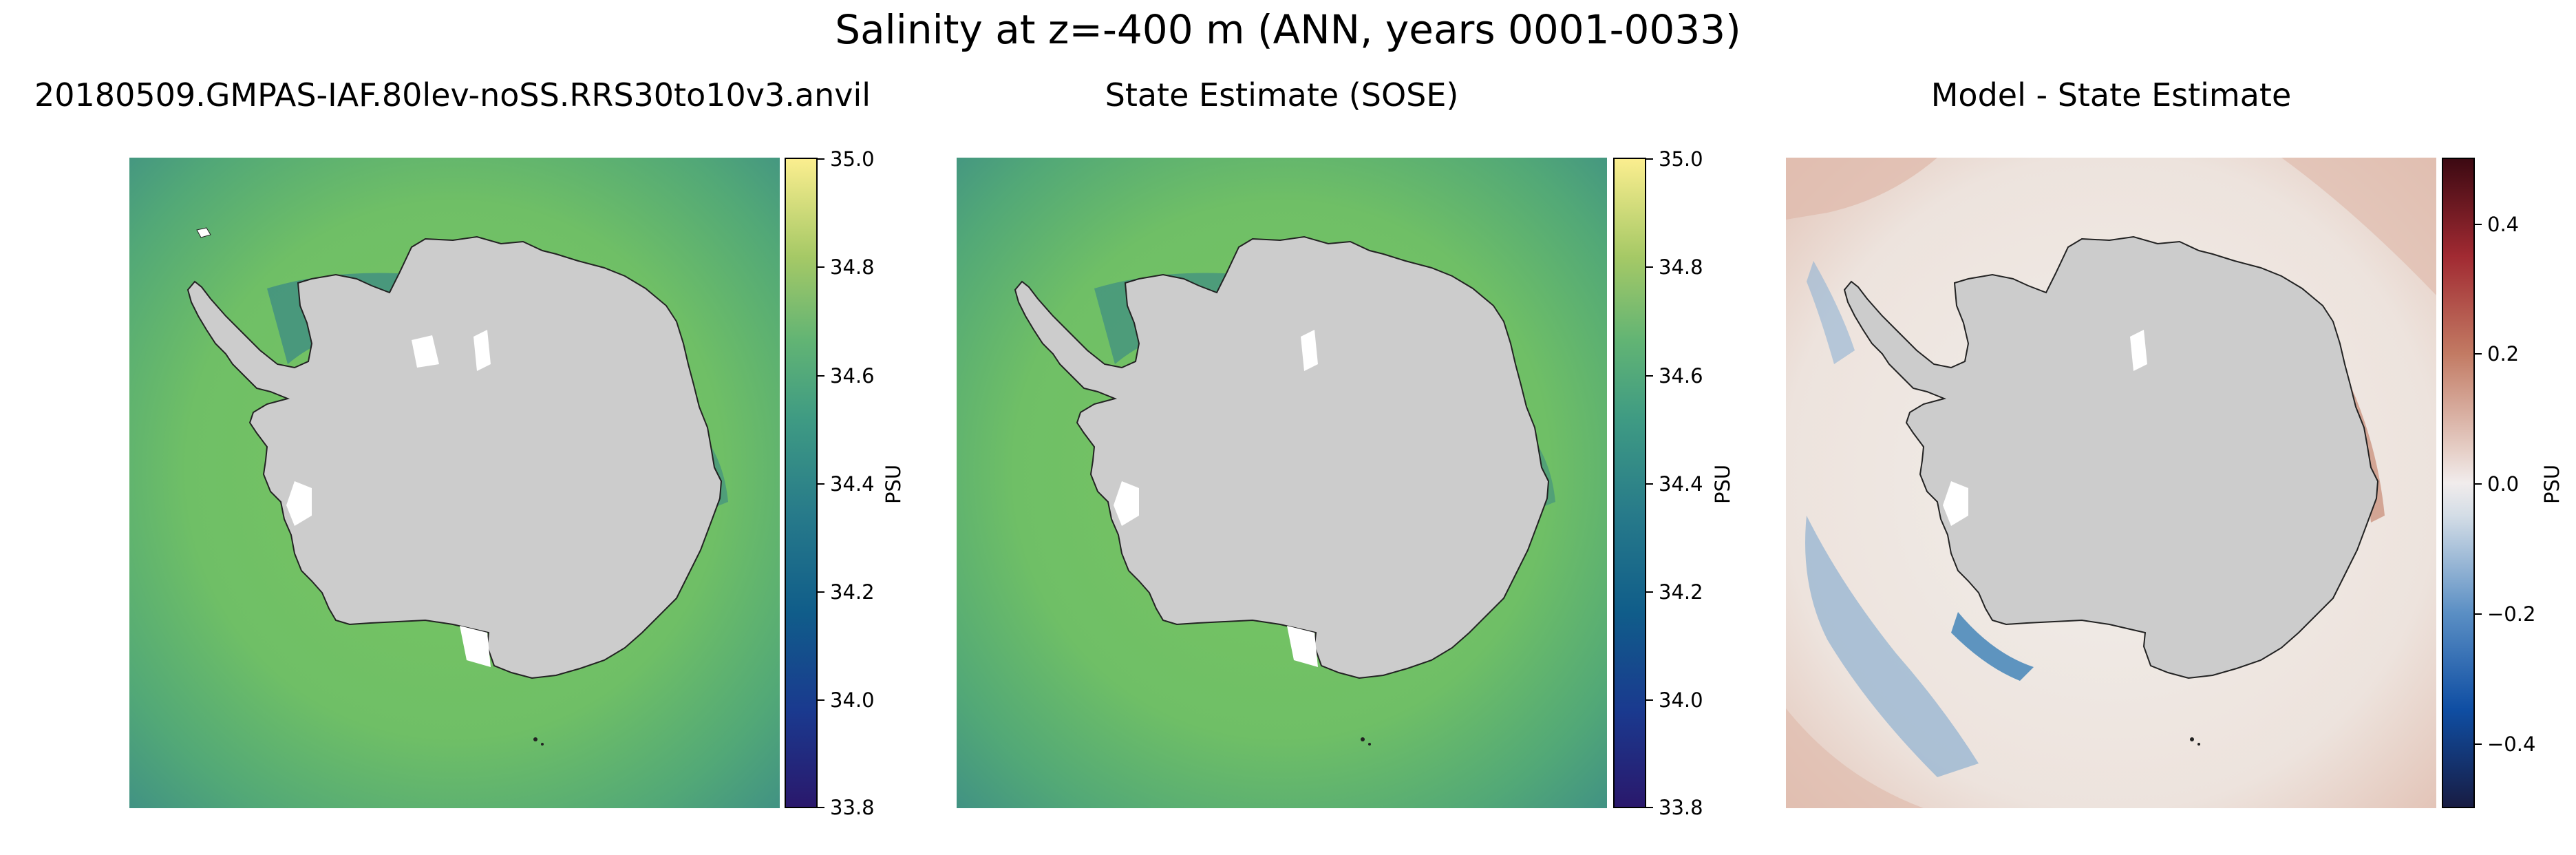 The height and width of the screenshot is (855, 2576). What do you see at coordinates (2503, 224) in the screenshot?
I see `tick-label: 0.4` at bounding box center [2503, 224].